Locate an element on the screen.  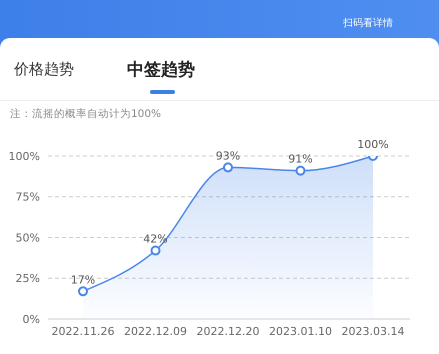
y-tick-label: 75% is located at coordinates (28, 197).